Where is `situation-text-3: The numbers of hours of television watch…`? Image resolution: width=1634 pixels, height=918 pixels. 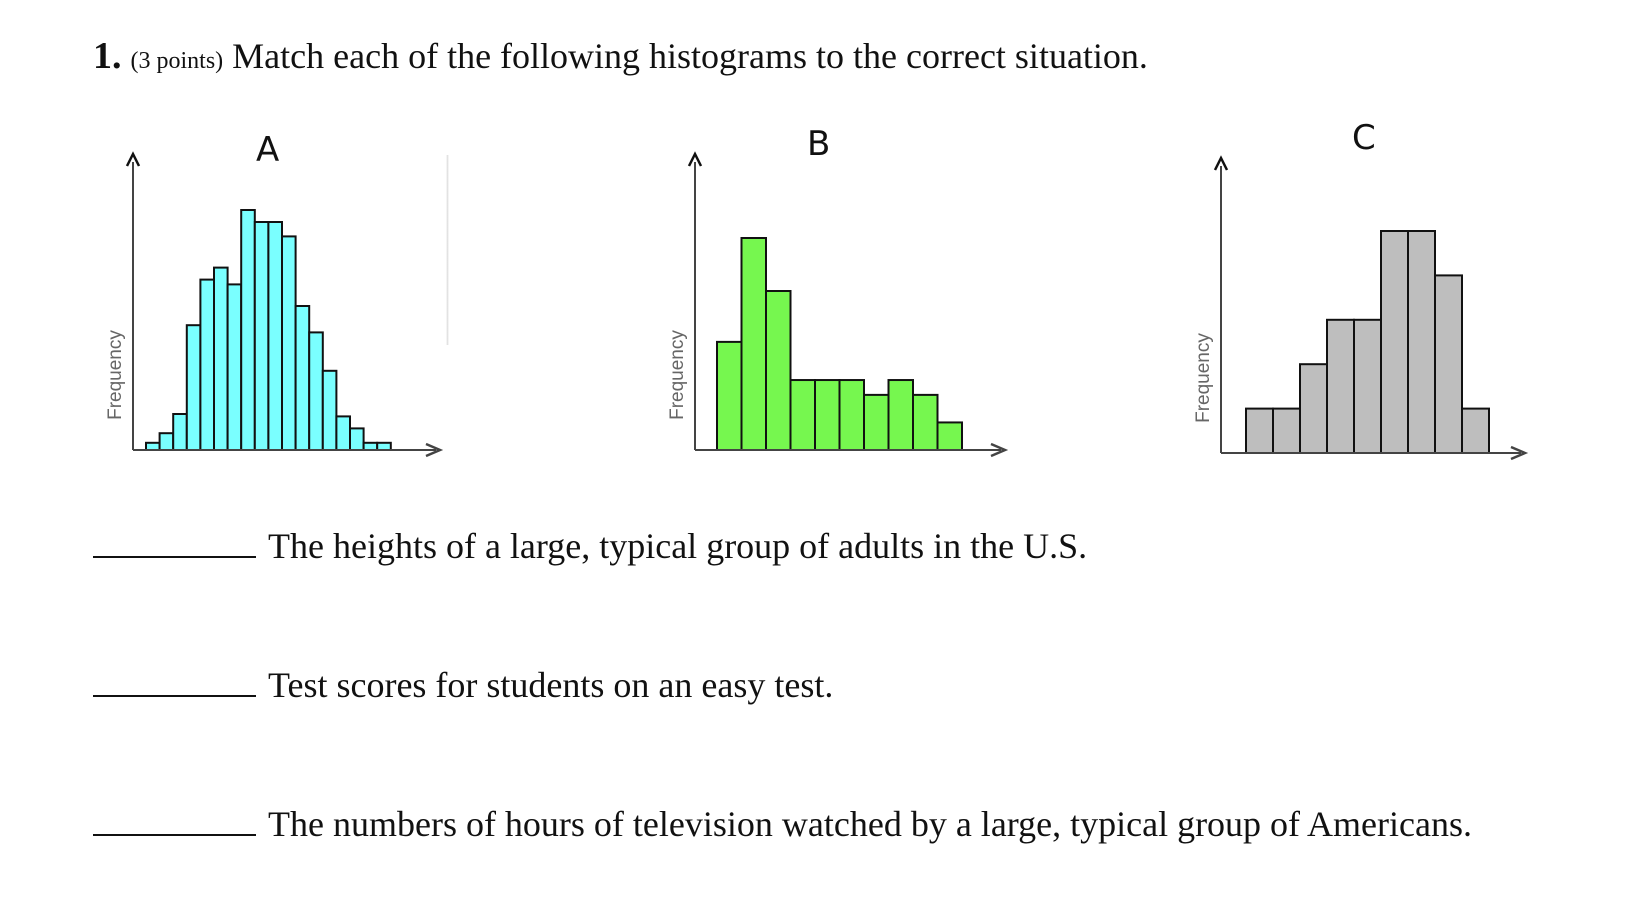 situation-text-3: The numbers of hours of television watch… is located at coordinates (870, 824).